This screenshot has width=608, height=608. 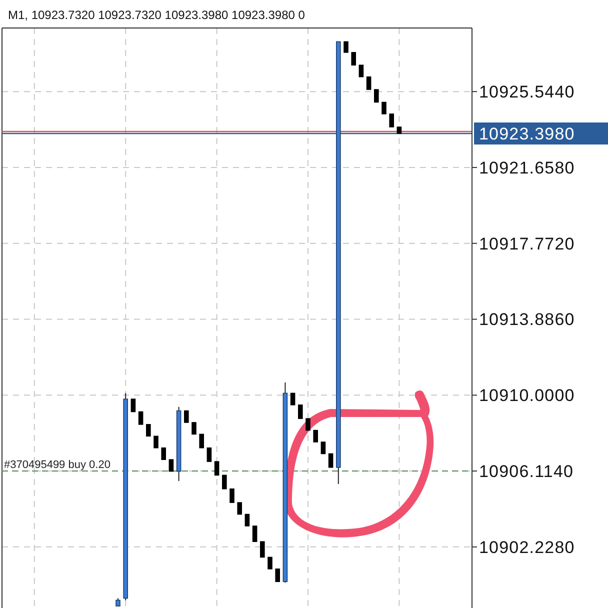 What do you see at coordinates (527, 547) in the screenshot?
I see `y-tick-label: 10902.2280` at bounding box center [527, 547].